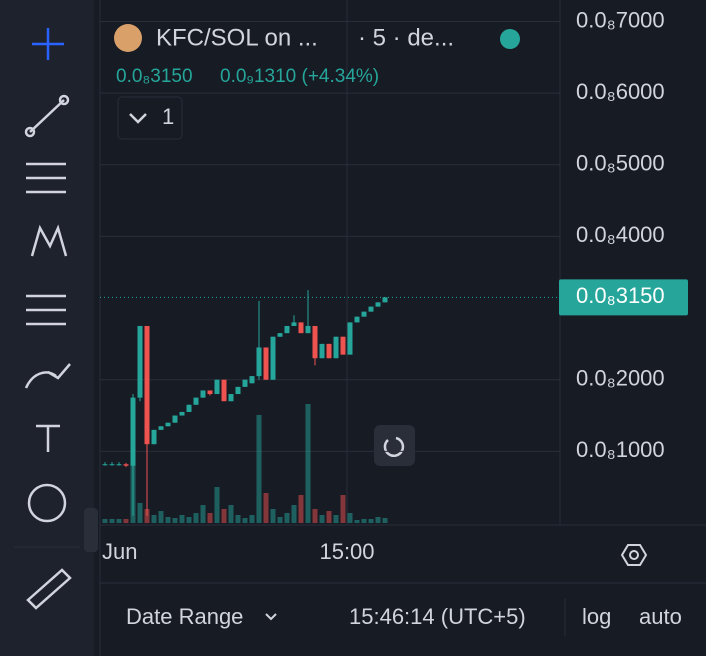 The image size is (706, 656). Describe the element at coordinates (620, 295) in the screenshot. I see `last-price-label: 0.0₈3150` at that location.